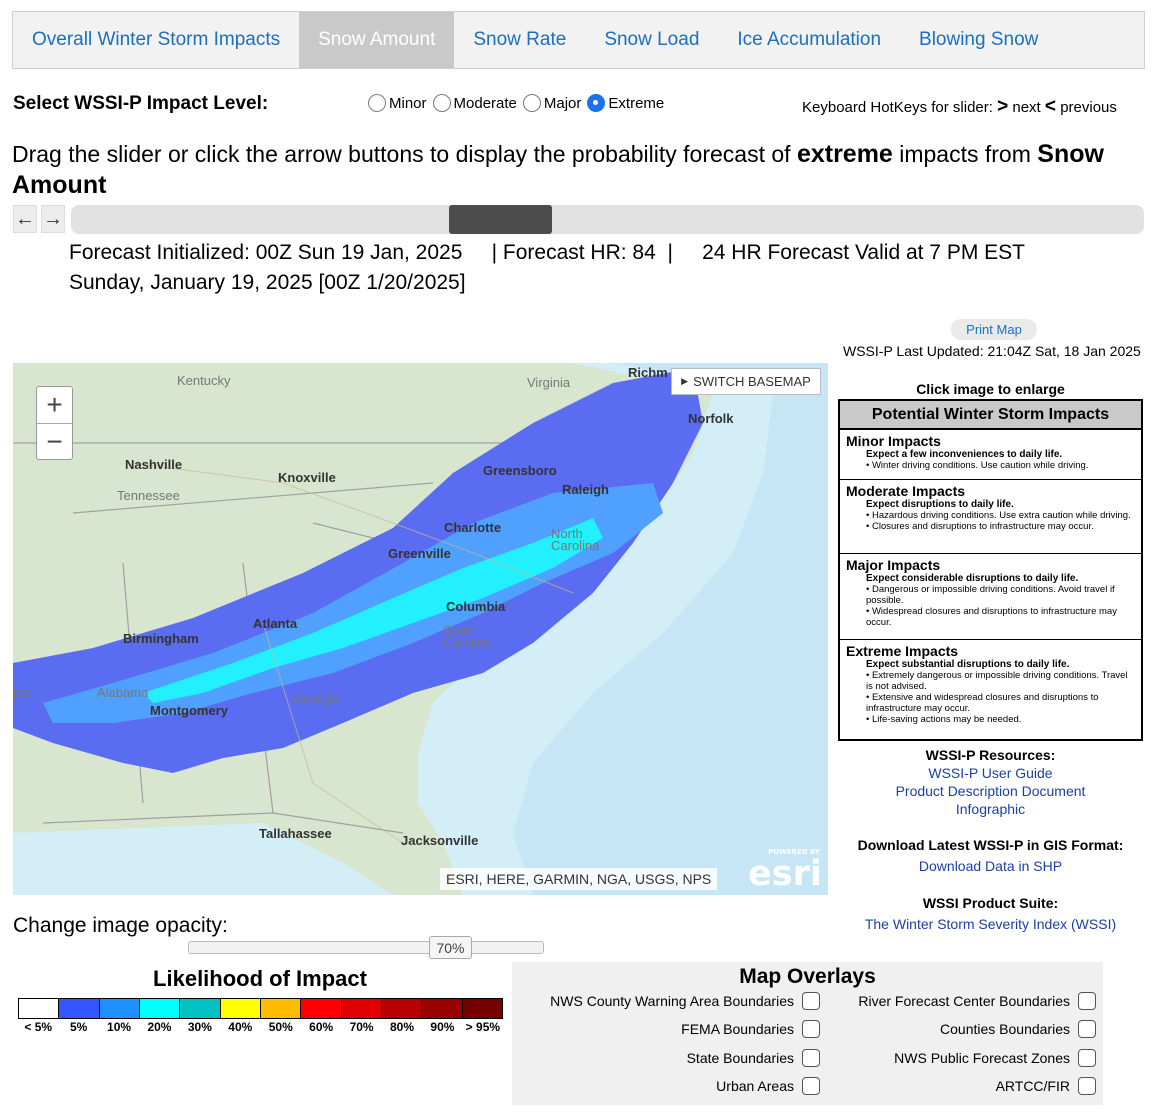 This screenshot has height=1114, width=1170. What do you see at coordinates (785, 874) in the screenshot?
I see `esri-wordmark: esri` at bounding box center [785, 874].